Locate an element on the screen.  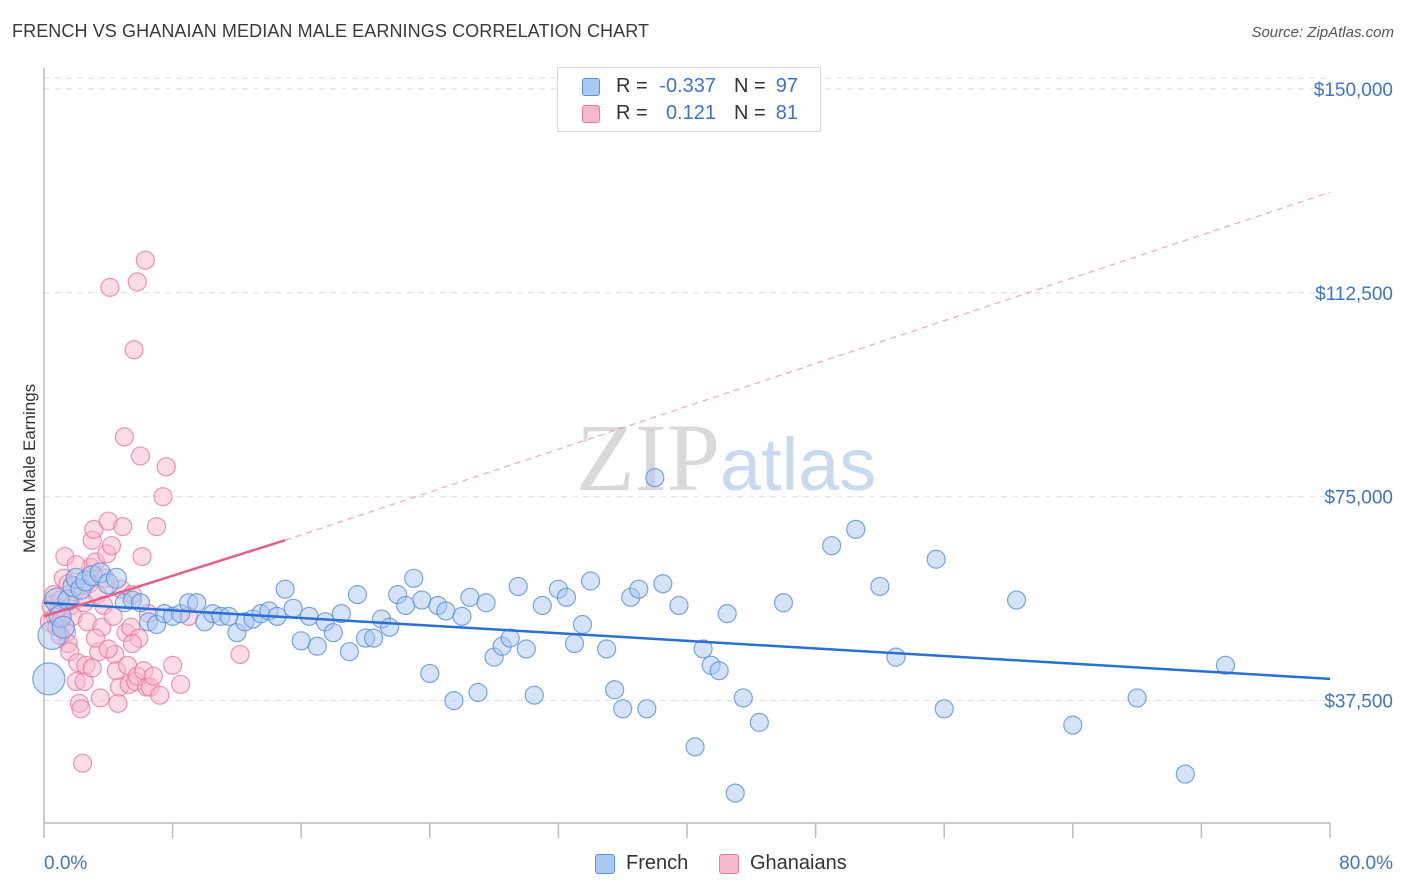
legend-row-ghanaians: R = 0.121 N = 81 is located at coordinates (689, 114).